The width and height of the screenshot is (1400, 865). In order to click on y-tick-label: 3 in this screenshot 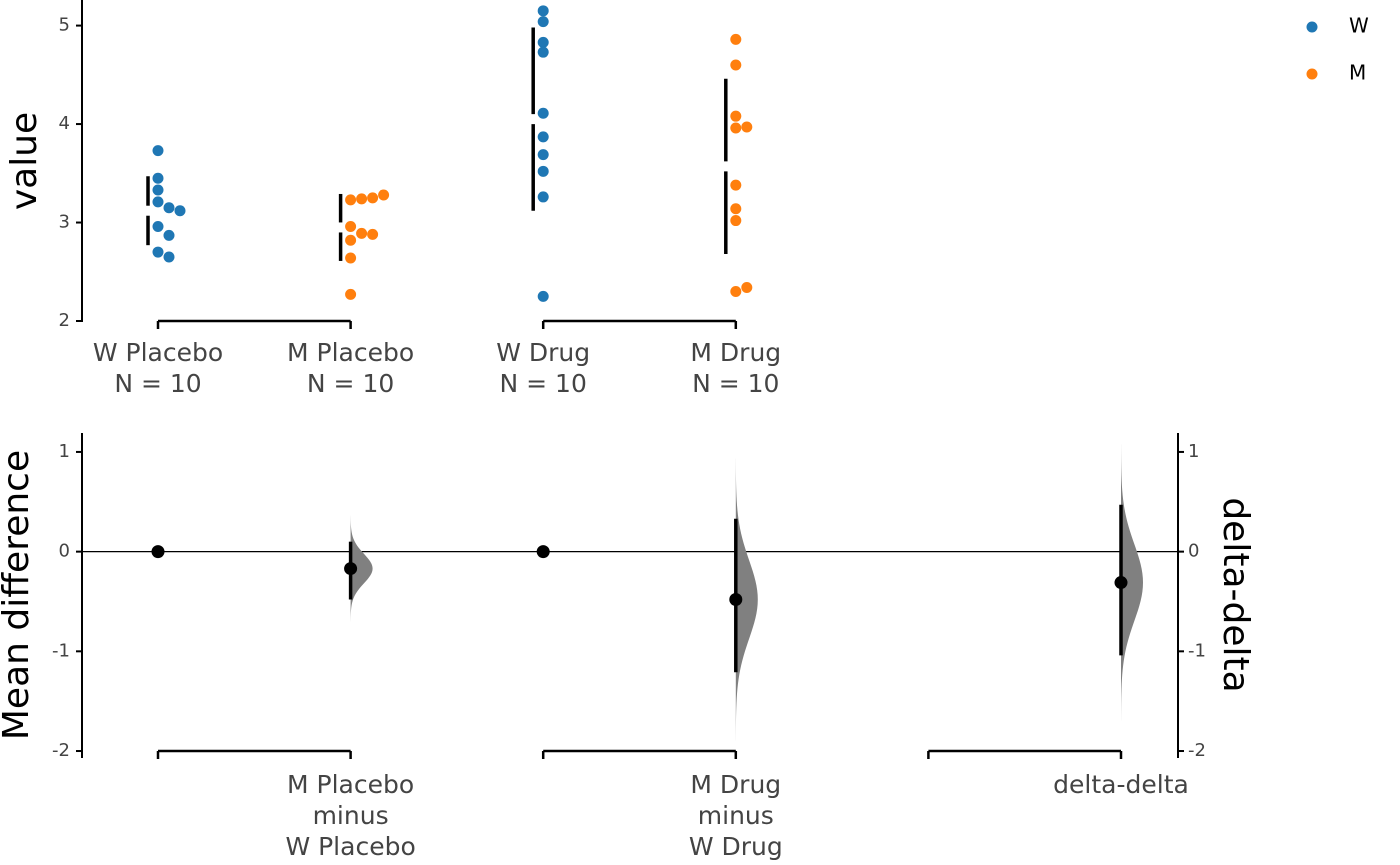, I will do `click(64, 222)`.